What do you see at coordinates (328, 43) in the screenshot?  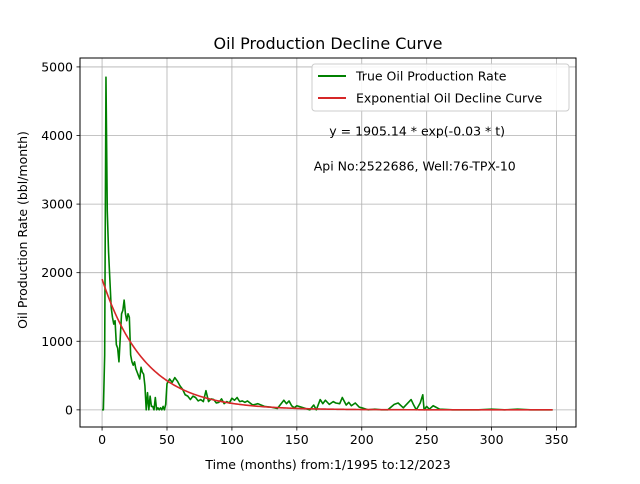 I see `chart-title: Oil Production Decline Curve` at bounding box center [328, 43].